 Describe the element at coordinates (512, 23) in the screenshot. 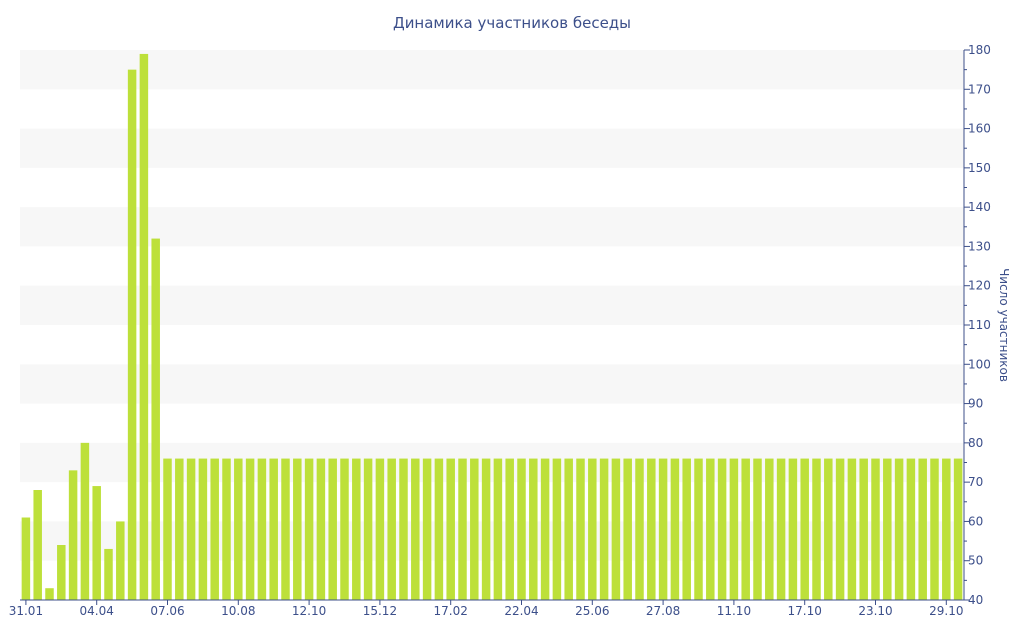

I see `chart-title: Динамика участников беседы` at that location.